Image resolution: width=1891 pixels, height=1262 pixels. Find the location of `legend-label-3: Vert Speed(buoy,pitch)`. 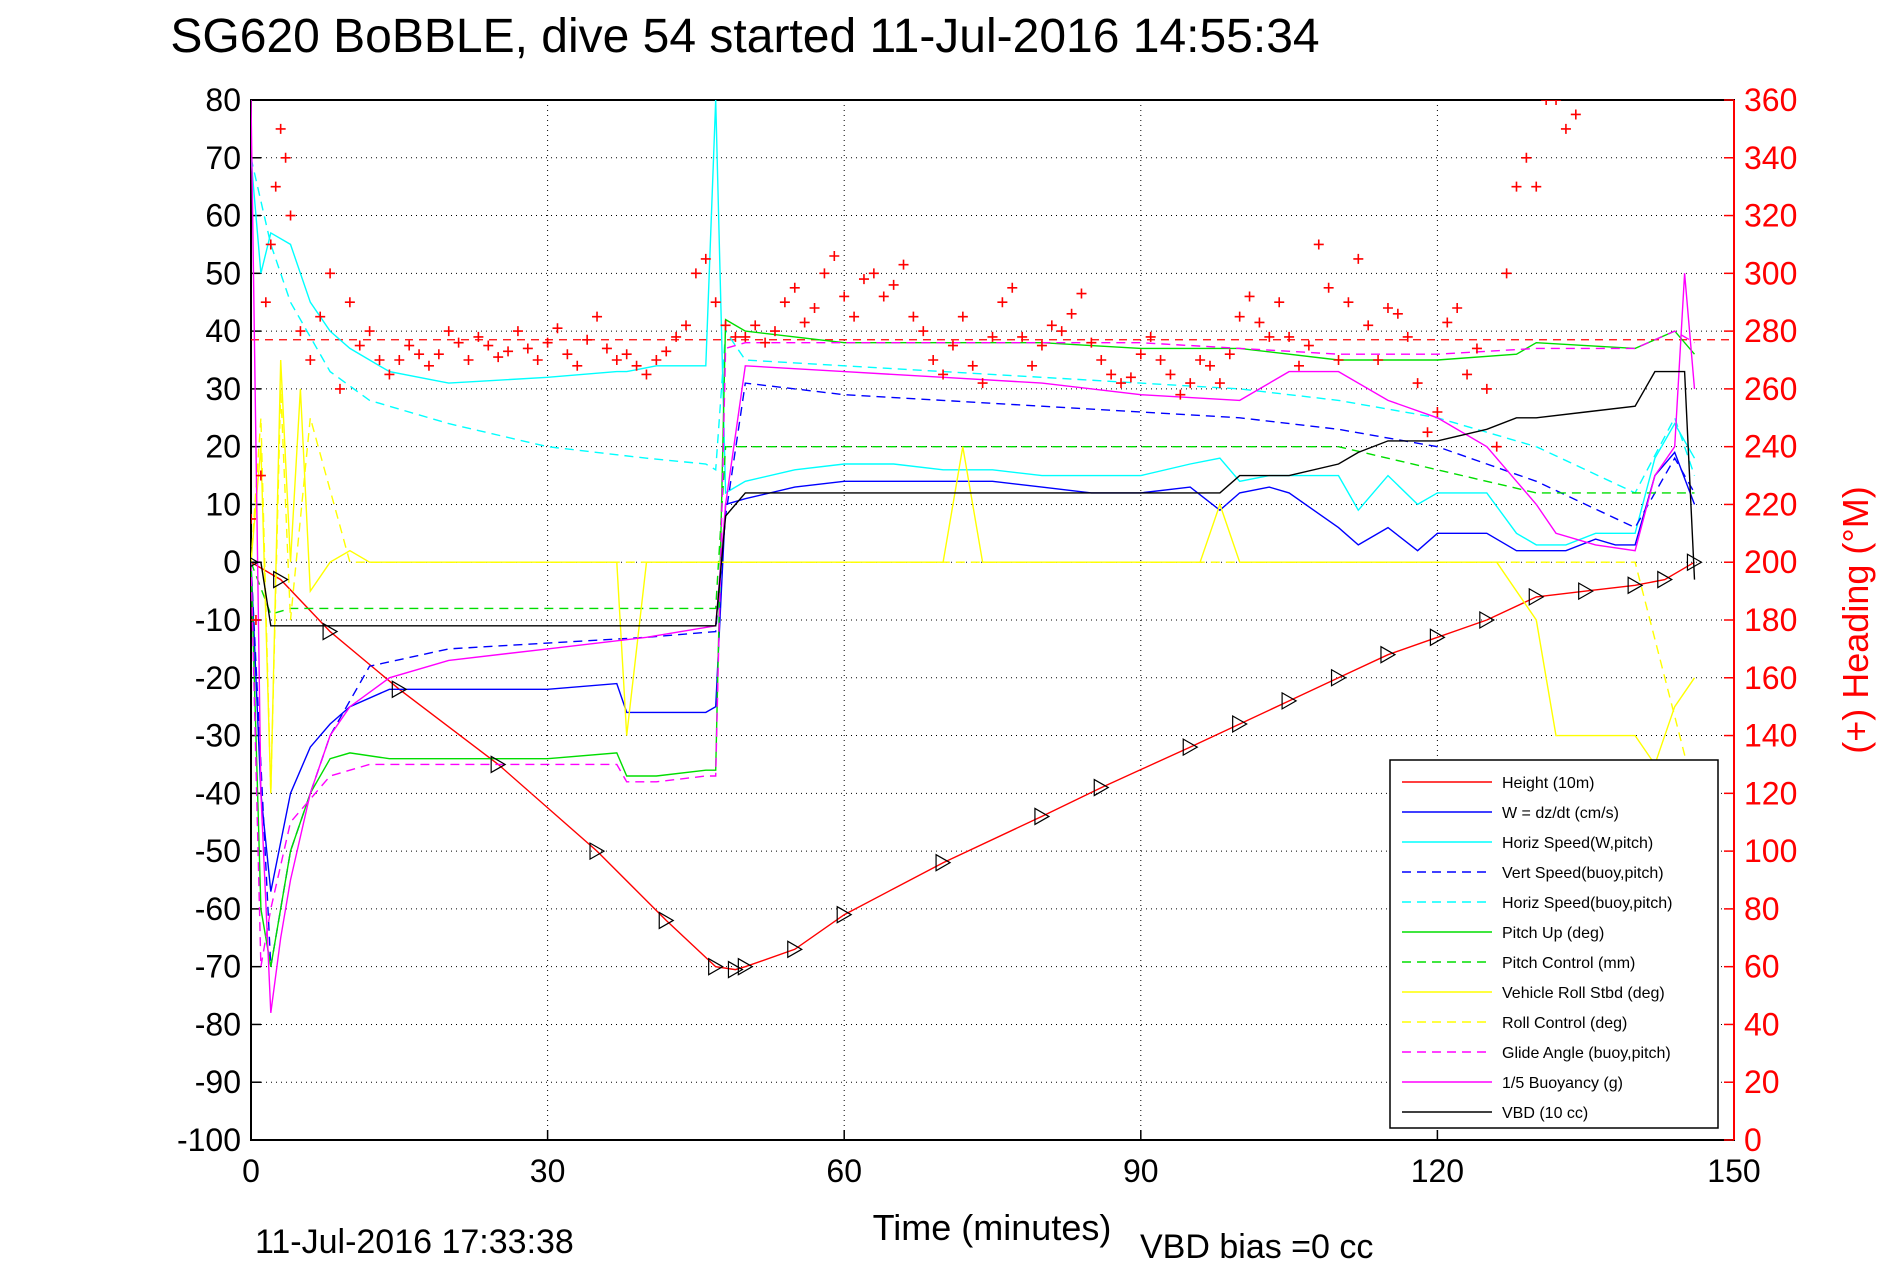

legend-label-3: Vert Speed(buoy,pitch) is located at coordinates (1583, 873).